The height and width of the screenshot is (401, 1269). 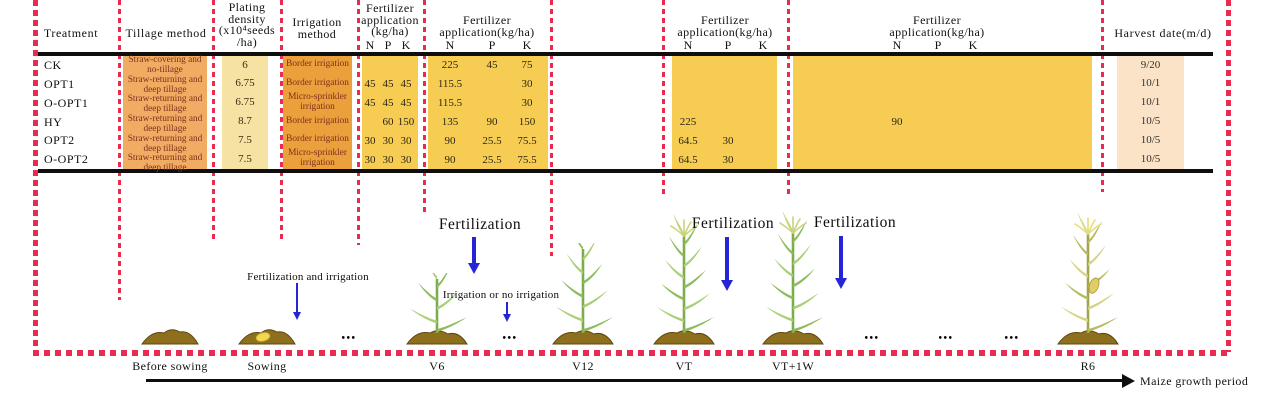 What do you see at coordinates (267, 338) in the screenshot?
I see `soil-mound-sowing` at bounding box center [267, 338].